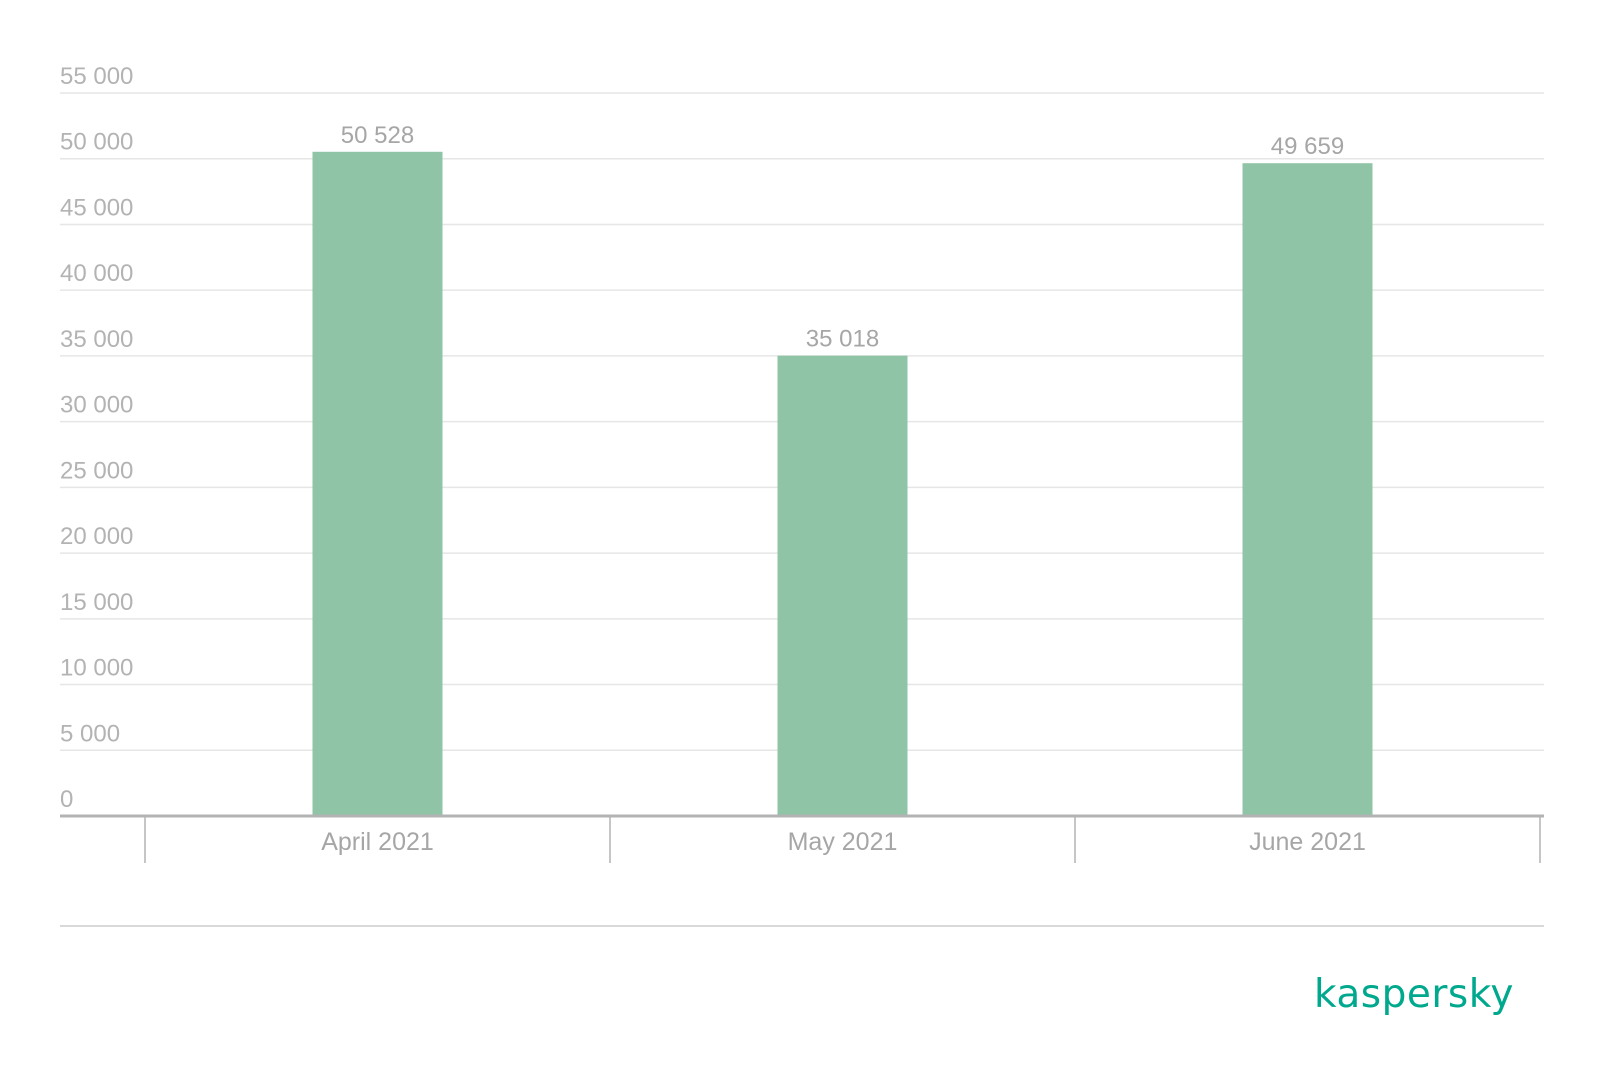  What do you see at coordinates (1414, 994) in the screenshot?
I see `kaspersky-logo: kaspersky` at bounding box center [1414, 994].